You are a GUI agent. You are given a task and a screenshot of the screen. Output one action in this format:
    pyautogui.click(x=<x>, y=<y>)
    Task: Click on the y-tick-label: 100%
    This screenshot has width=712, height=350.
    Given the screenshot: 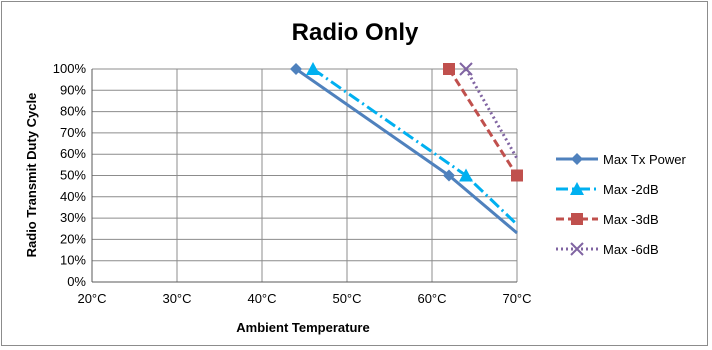 What is the action you would take?
    pyautogui.click(x=70, y=68)
    